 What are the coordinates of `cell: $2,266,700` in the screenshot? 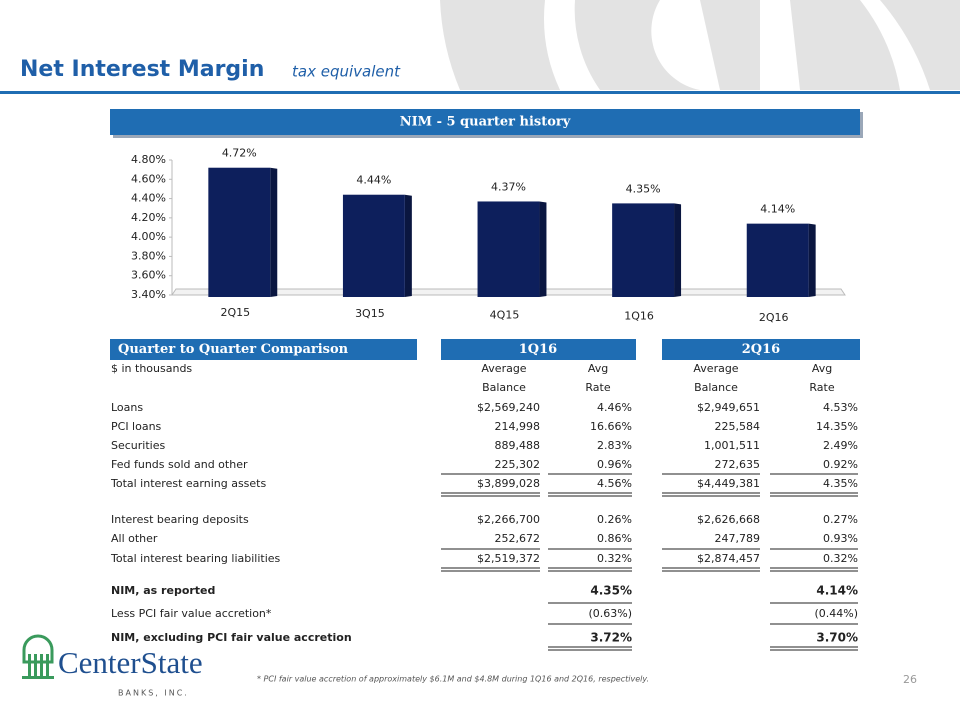 It's located at (508, 519).